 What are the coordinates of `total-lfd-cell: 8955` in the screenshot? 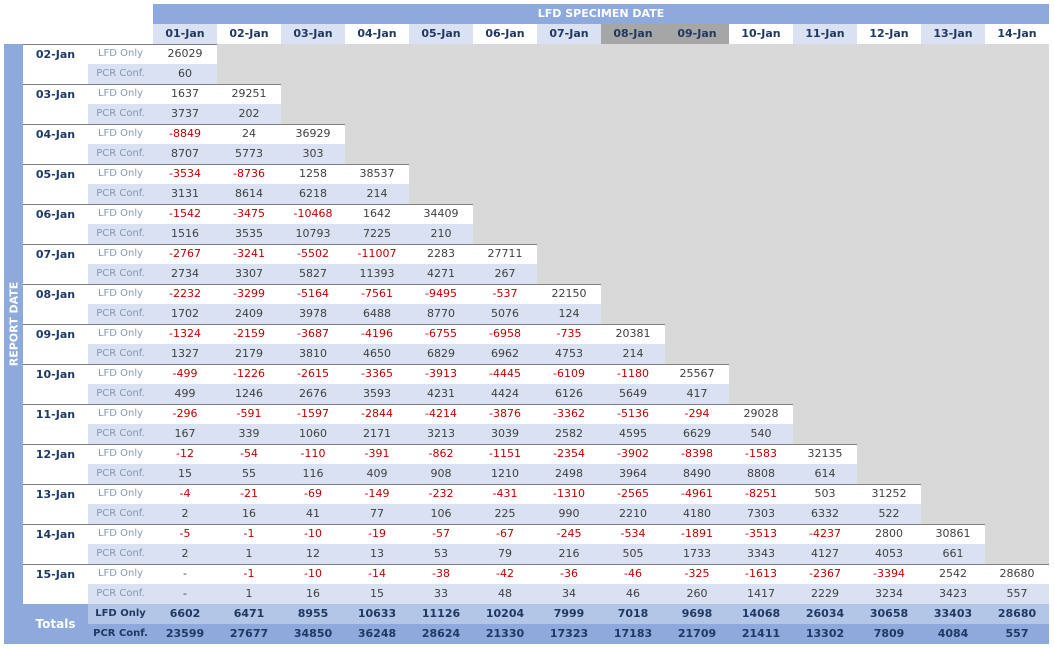 It's located at (313, 614).